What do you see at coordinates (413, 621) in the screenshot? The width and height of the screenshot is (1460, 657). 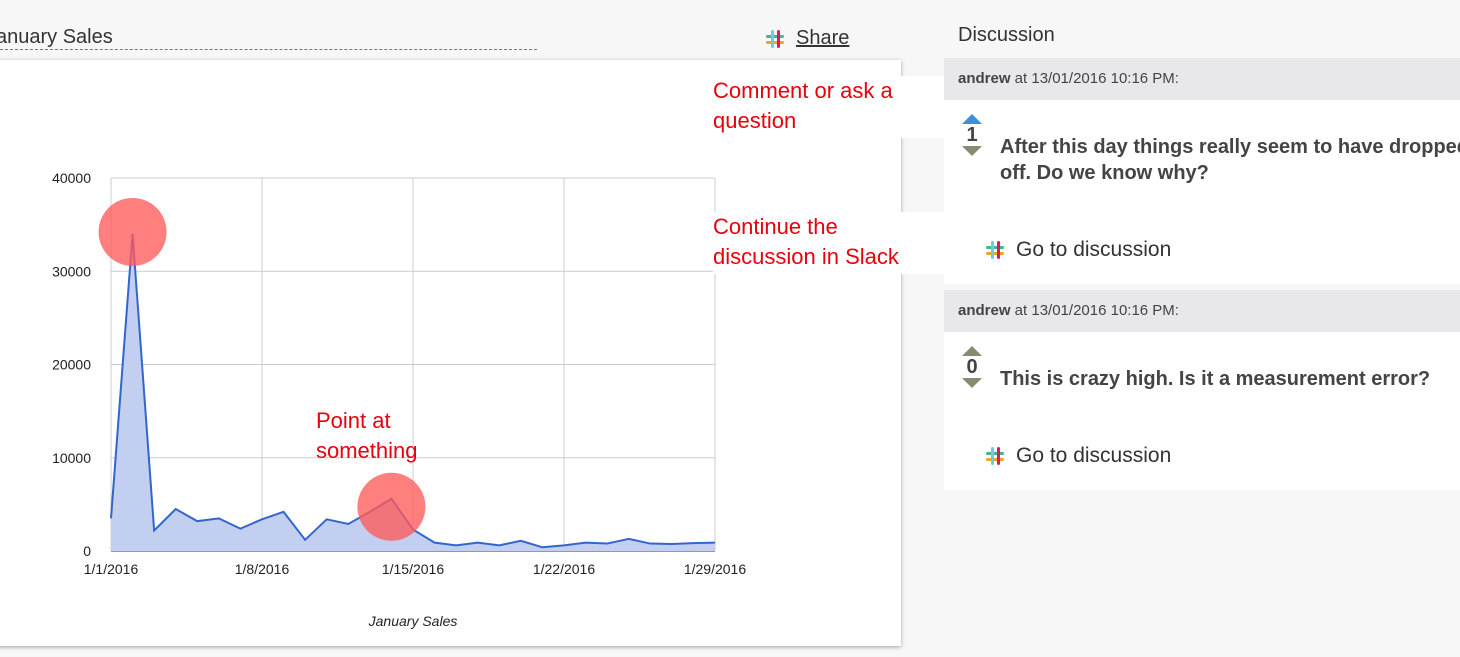 I see `x-axis-label: January Sales` at bounding box center [413, 621].